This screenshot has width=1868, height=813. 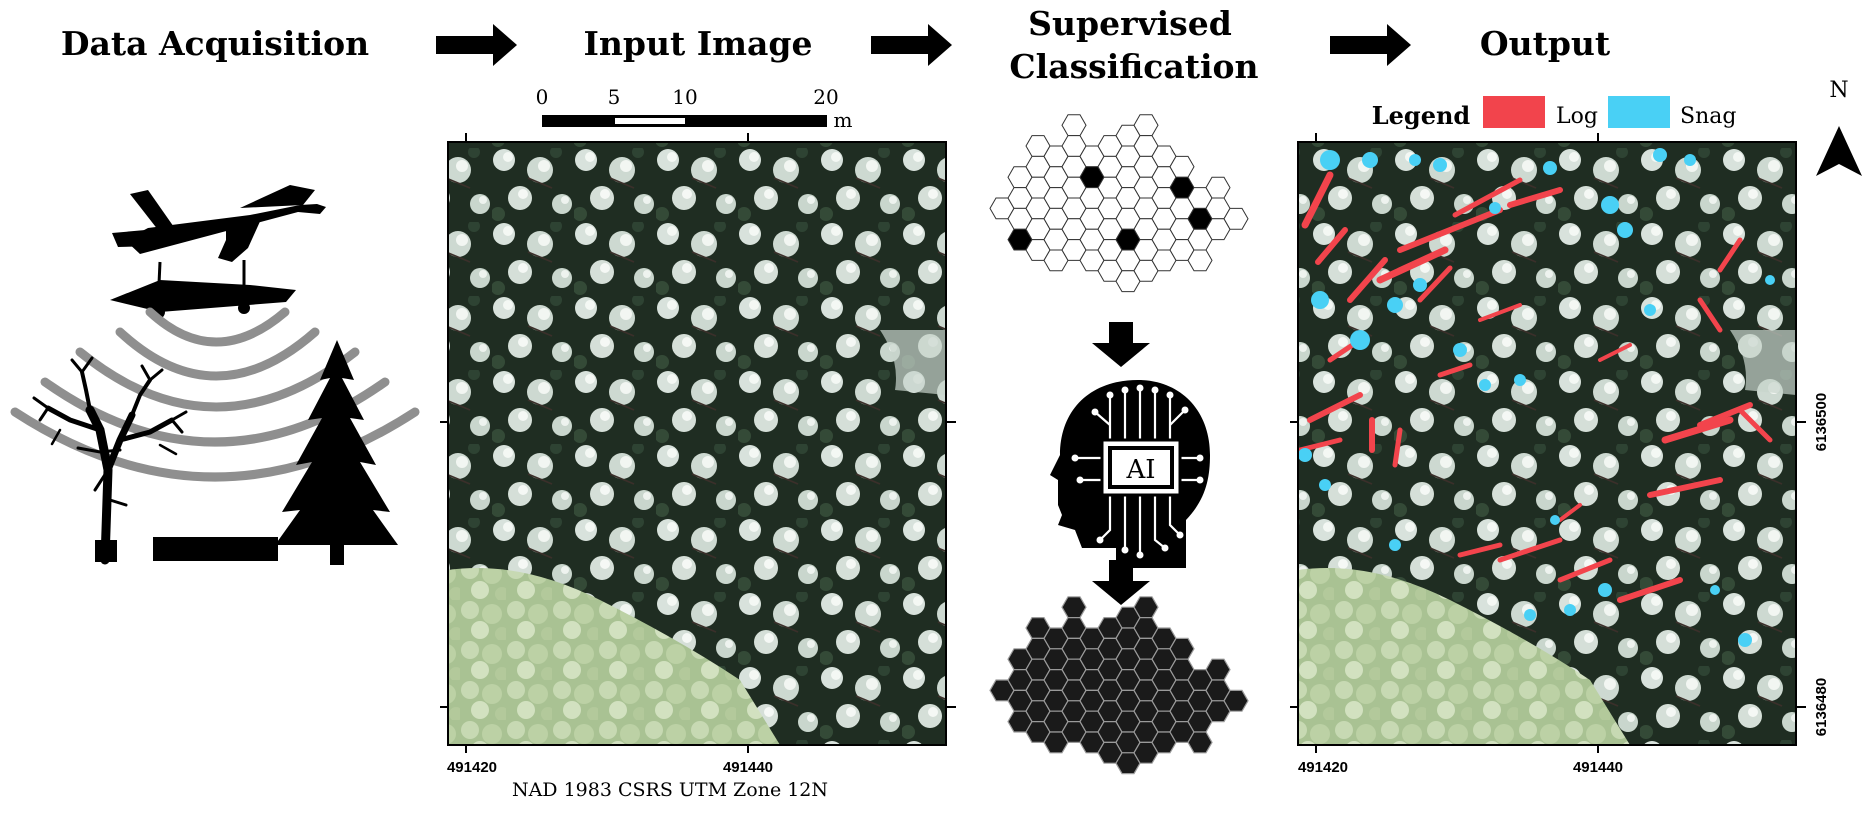 I want to click on header-output: Output, so click(x=1545, y=43).